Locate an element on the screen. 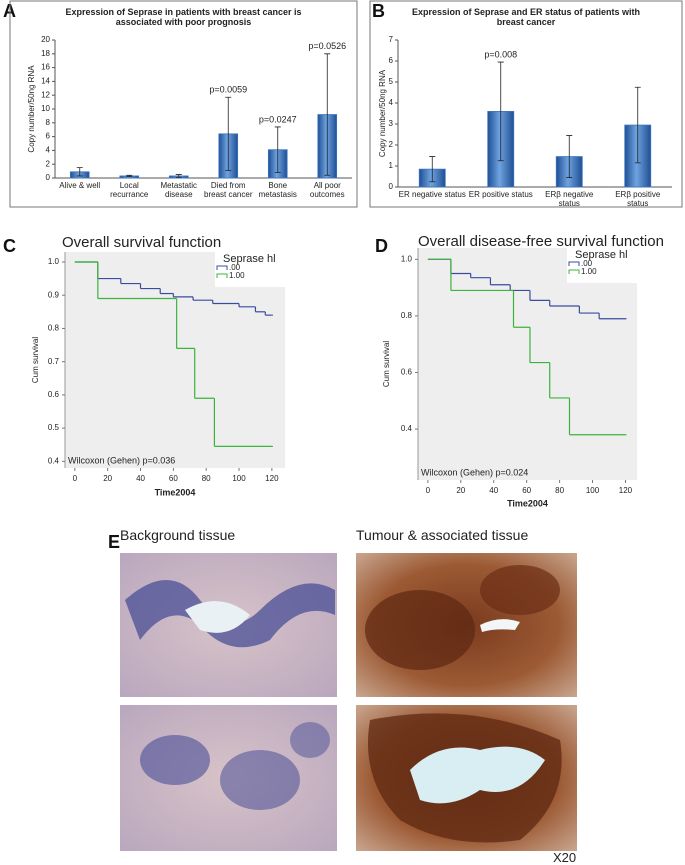  x-tick-label: ERβ positive status is located at coordinates (638, 199).